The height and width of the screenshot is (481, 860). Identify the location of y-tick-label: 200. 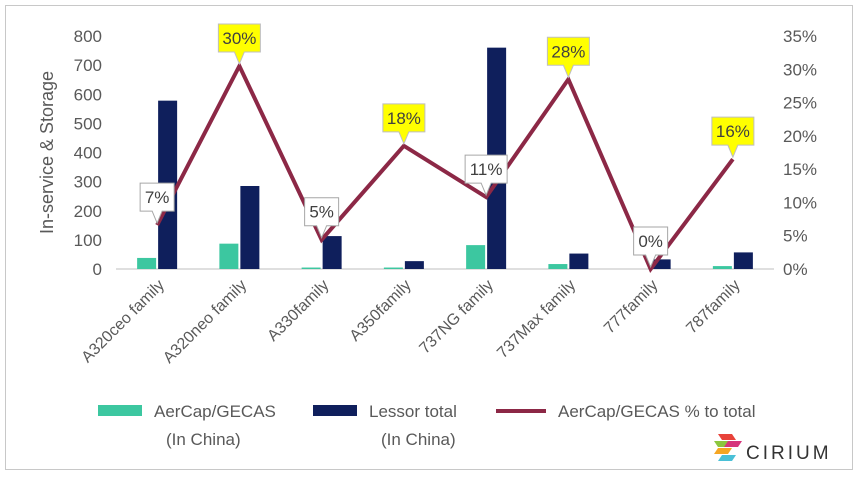
(88, 211).